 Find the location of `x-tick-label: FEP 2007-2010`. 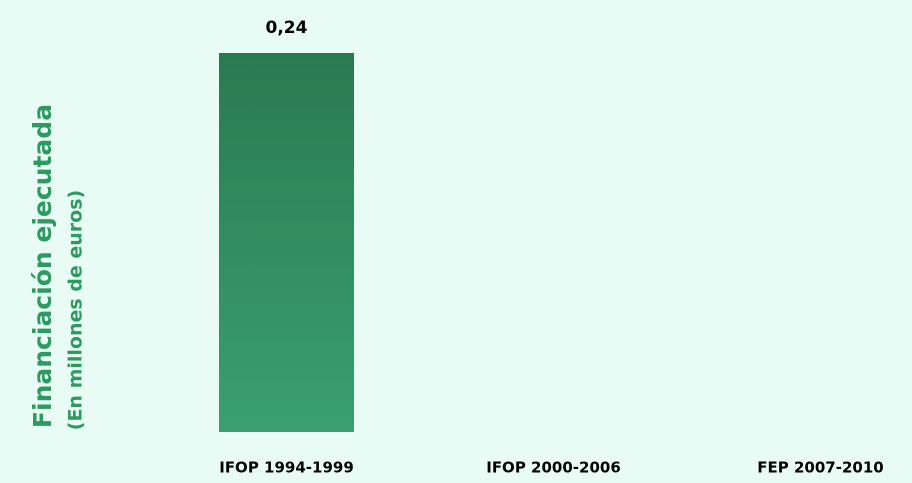

x-tick-label: FEP 2007-2010 is located at coordinates (820, 468).